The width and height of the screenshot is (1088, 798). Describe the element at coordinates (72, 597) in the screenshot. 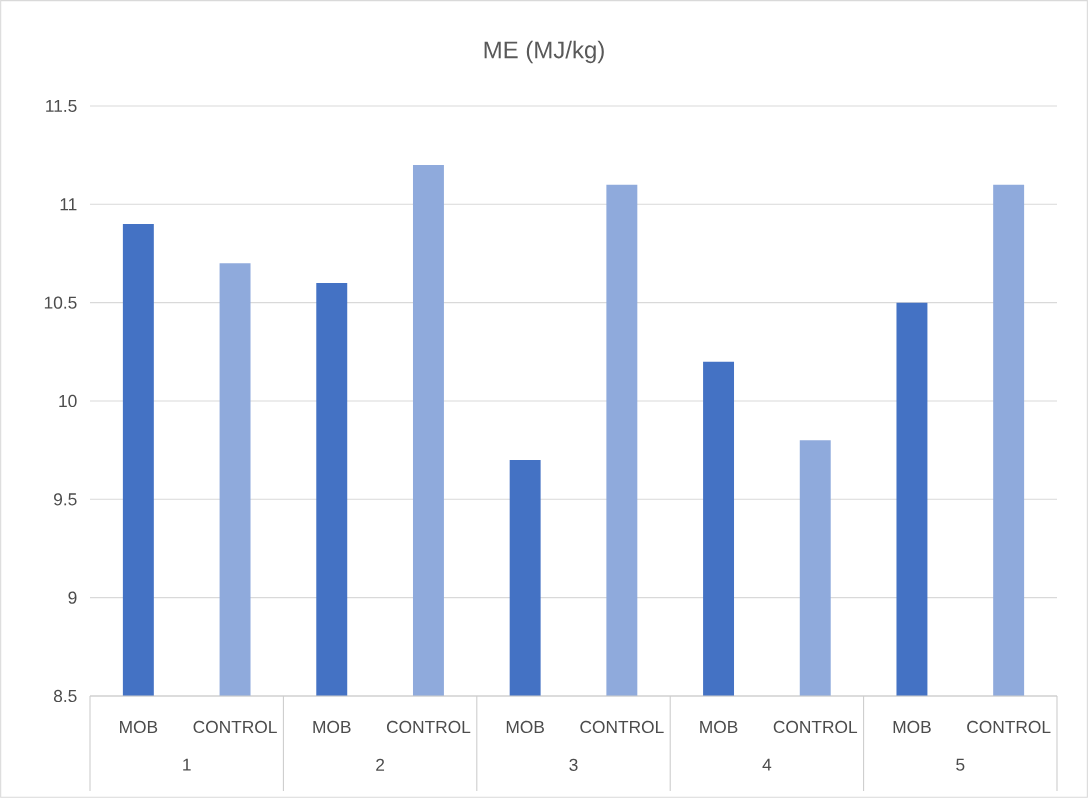

I see `y-tick-label: 9` at that location.